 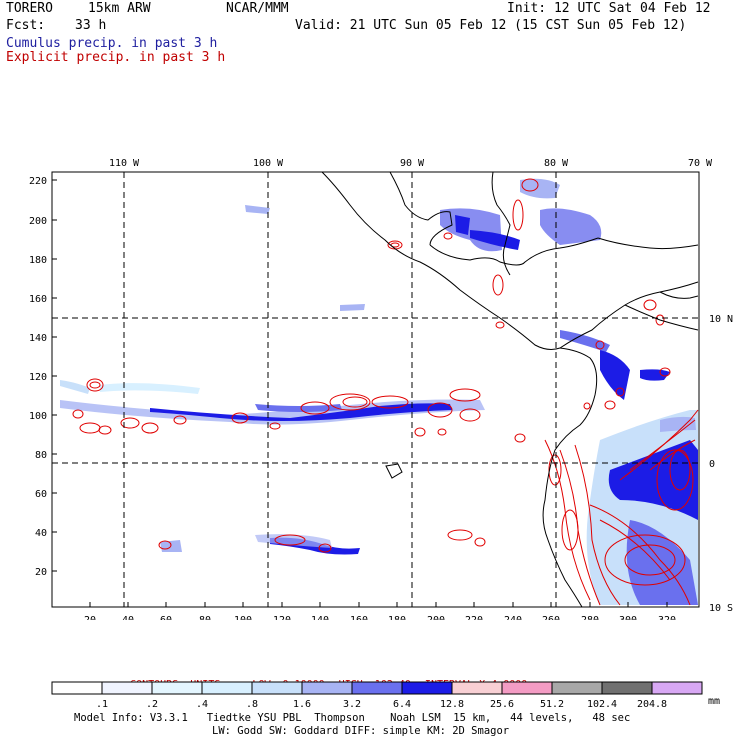 What do you see at coordinates (359, 617) in the screenshot?
I see `x-tick: 160` at bounding box center [359, 617].